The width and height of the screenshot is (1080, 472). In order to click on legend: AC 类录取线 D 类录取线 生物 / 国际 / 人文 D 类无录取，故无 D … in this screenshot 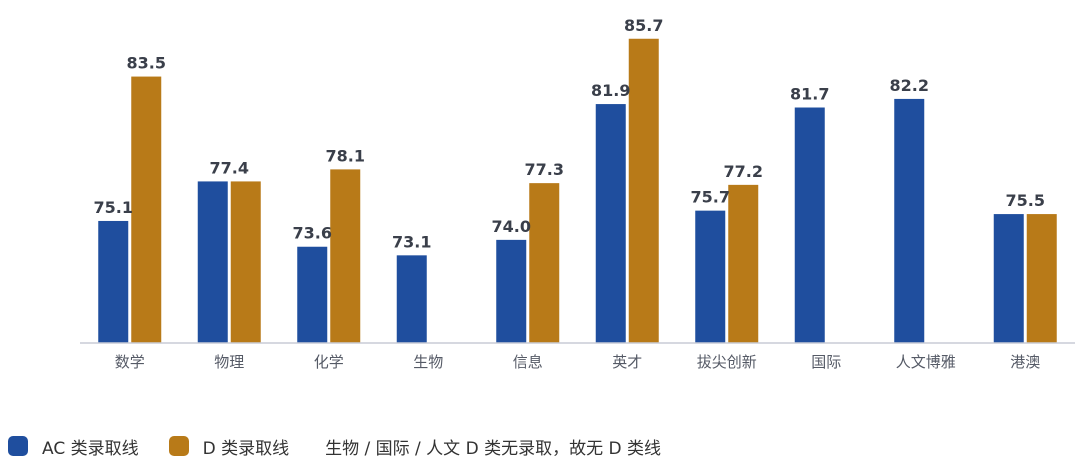, I will do `click(334, 446)`.